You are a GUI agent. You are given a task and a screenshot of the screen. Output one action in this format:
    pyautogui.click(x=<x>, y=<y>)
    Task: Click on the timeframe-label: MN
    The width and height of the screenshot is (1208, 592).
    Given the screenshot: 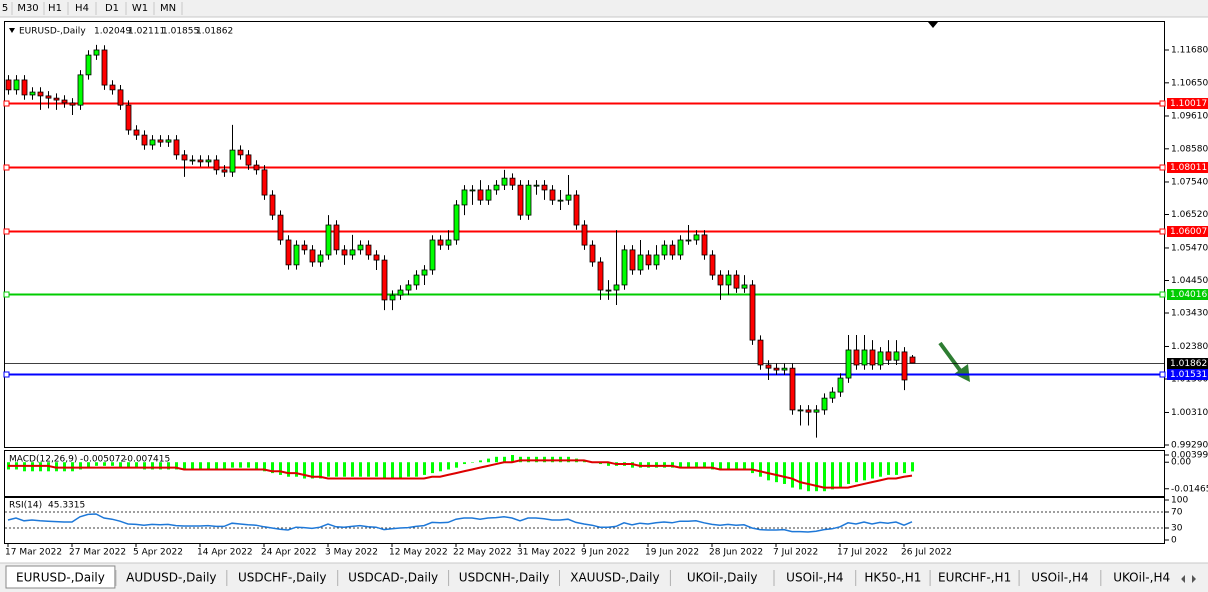 What is the action you would take?
    pyautogui.click(x=168, y=8)
    